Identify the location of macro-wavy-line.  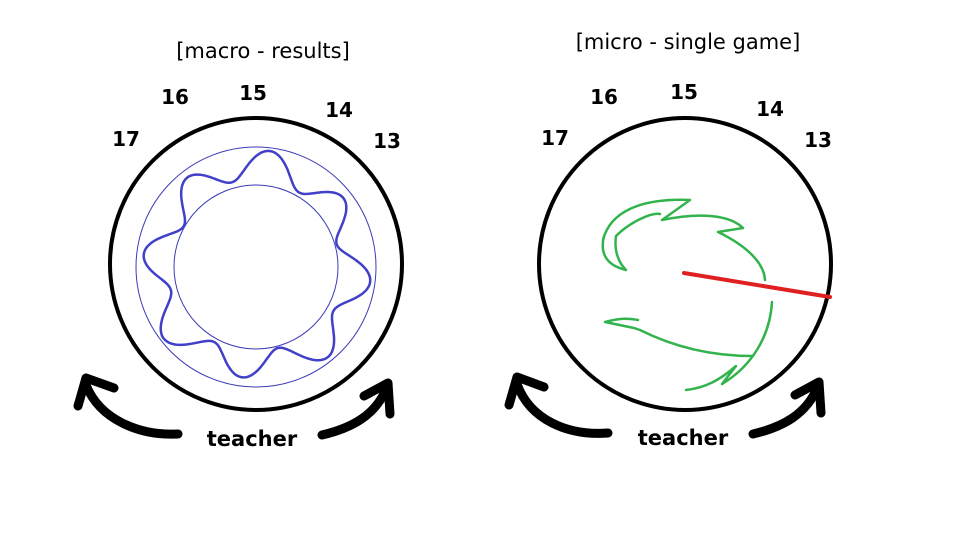
(257, 264).